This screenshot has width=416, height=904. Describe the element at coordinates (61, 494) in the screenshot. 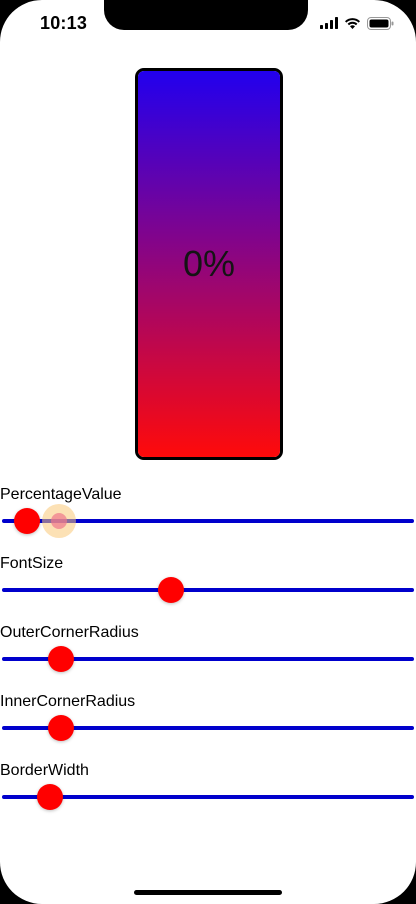

I see `slider-label-percentage-value: PercentageValue` at that location.